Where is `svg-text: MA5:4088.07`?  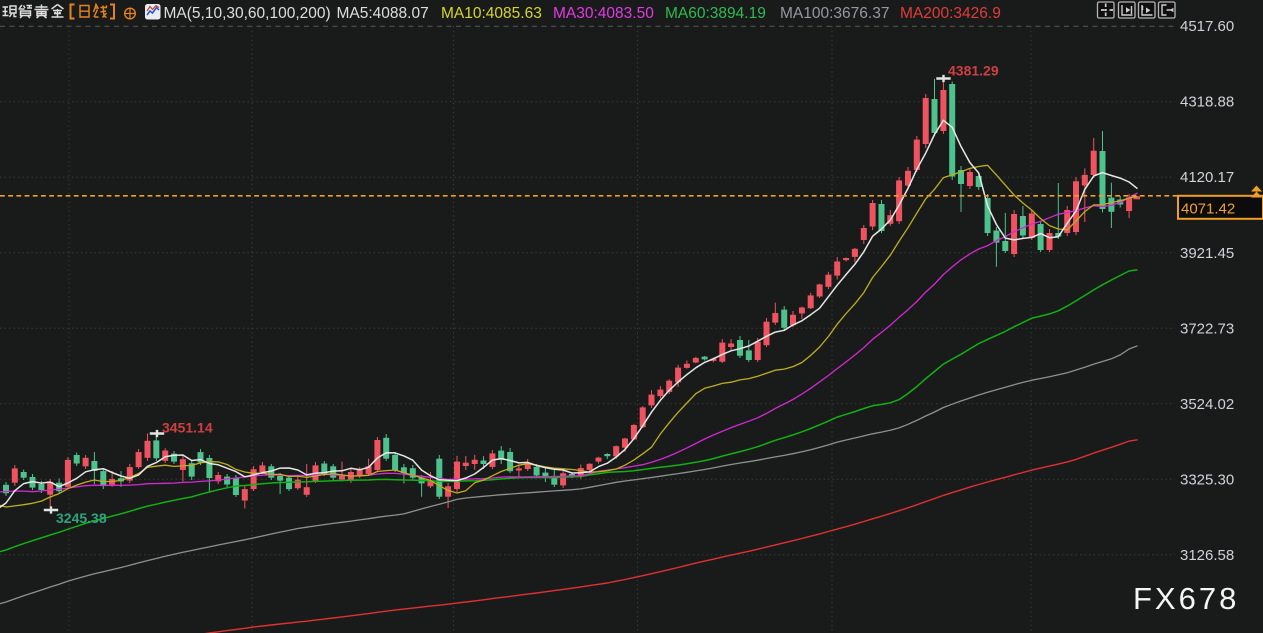 svg-text: MA5:4088.07 is located at coordinates (383, 13).